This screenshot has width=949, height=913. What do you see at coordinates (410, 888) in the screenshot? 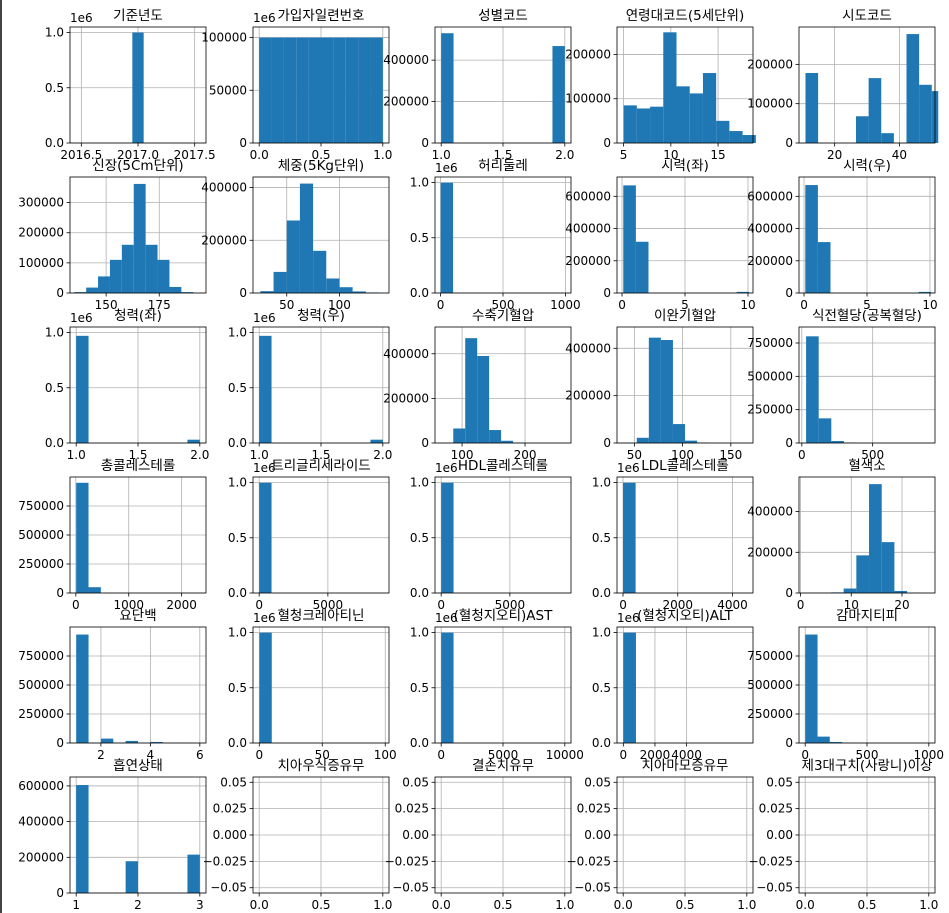
I see `y-tick-label: −0.05` at bounding box center [410, 888].